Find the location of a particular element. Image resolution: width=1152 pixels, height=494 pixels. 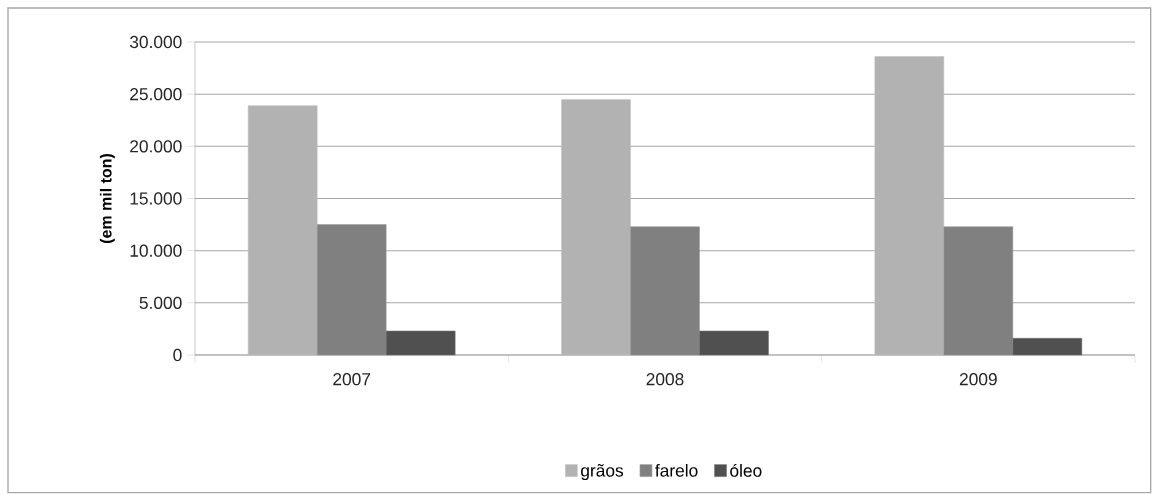

y-tick-label: 20.000 is located at coordinates (156, 146).